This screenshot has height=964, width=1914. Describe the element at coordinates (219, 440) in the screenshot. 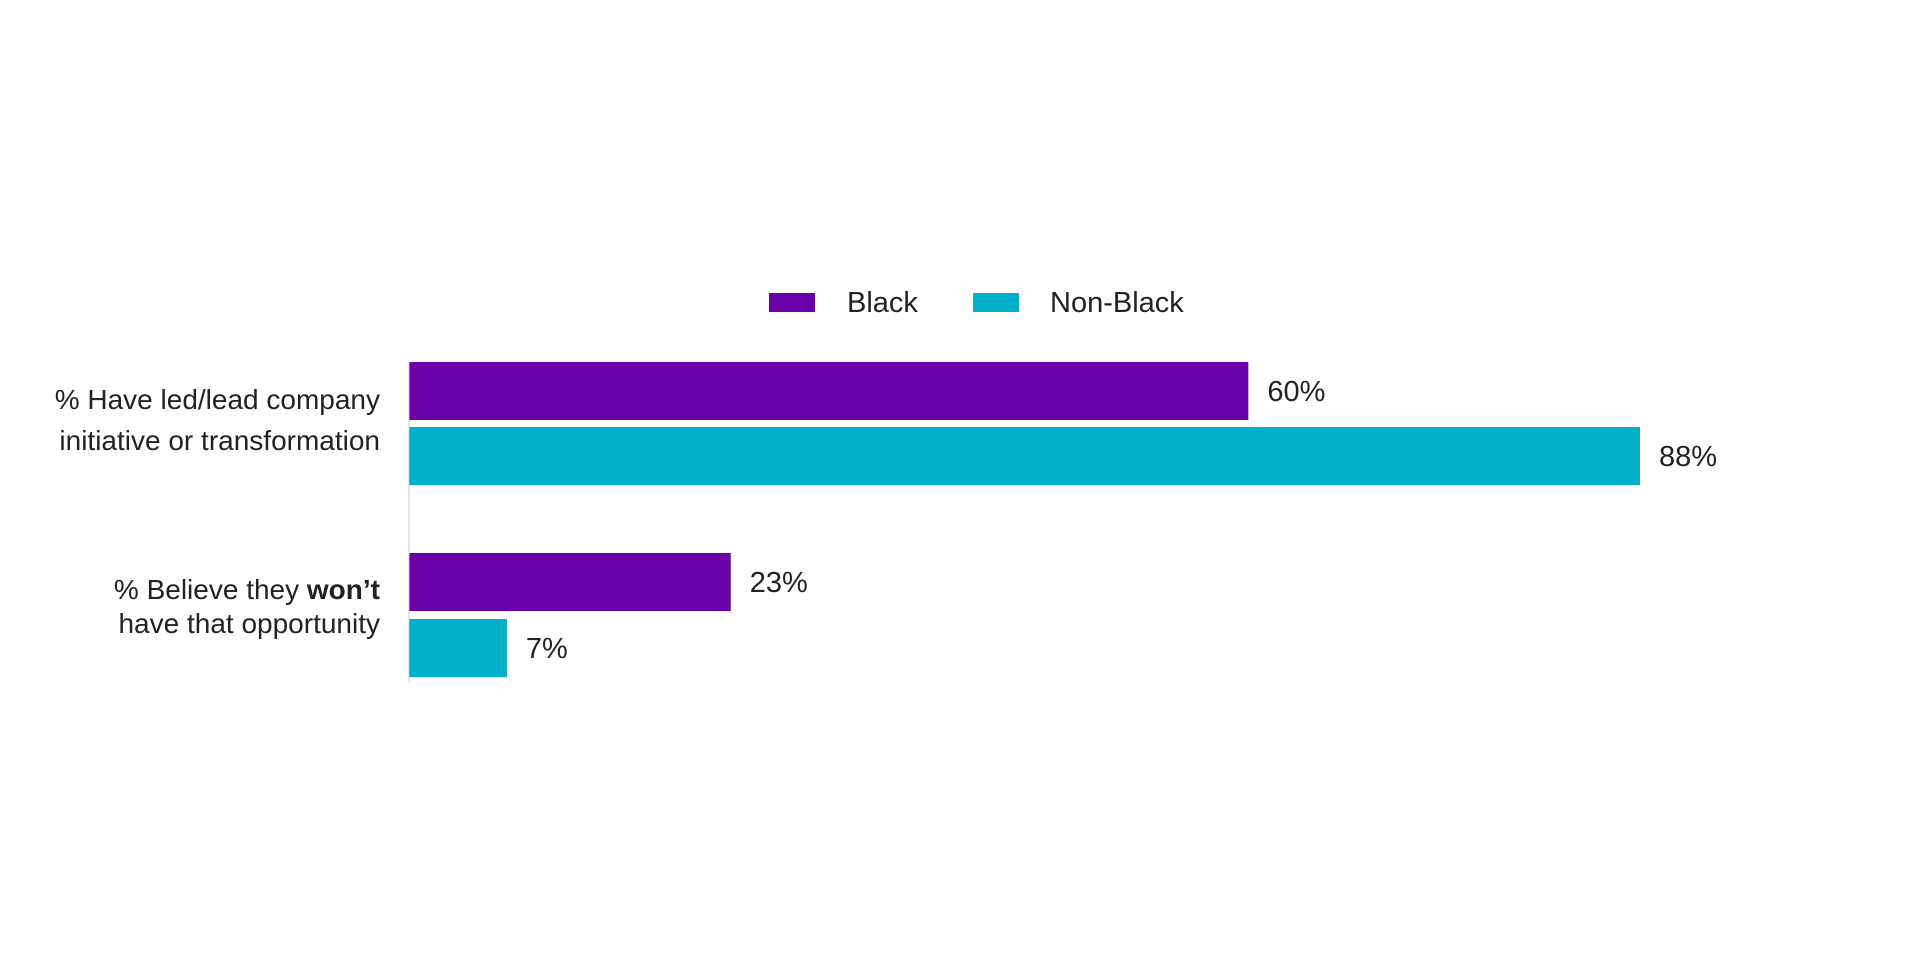

I see `category-label-1-line2: initiative or transformation` at that location.